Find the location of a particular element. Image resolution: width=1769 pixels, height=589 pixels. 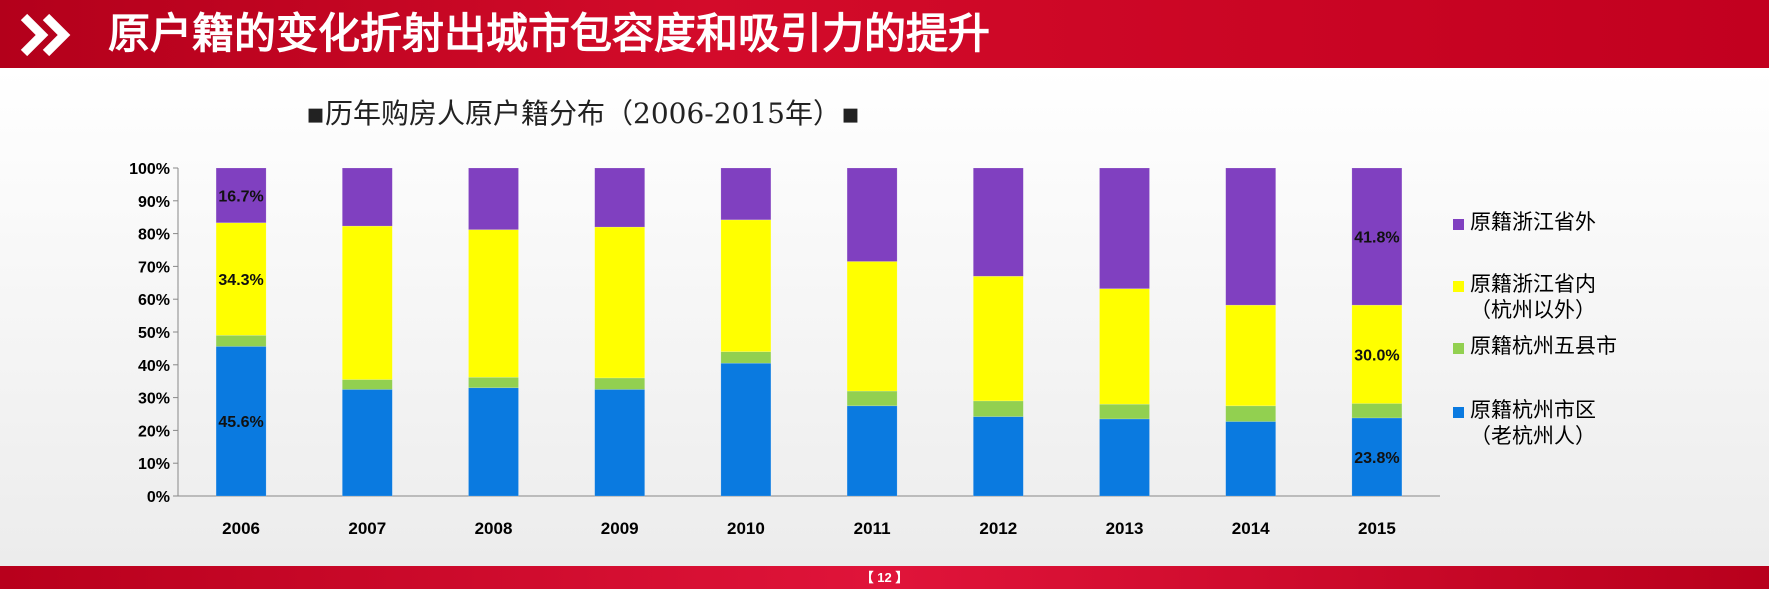

bar-segment-杭州市区-2008 is located at coordinates (493, 442).